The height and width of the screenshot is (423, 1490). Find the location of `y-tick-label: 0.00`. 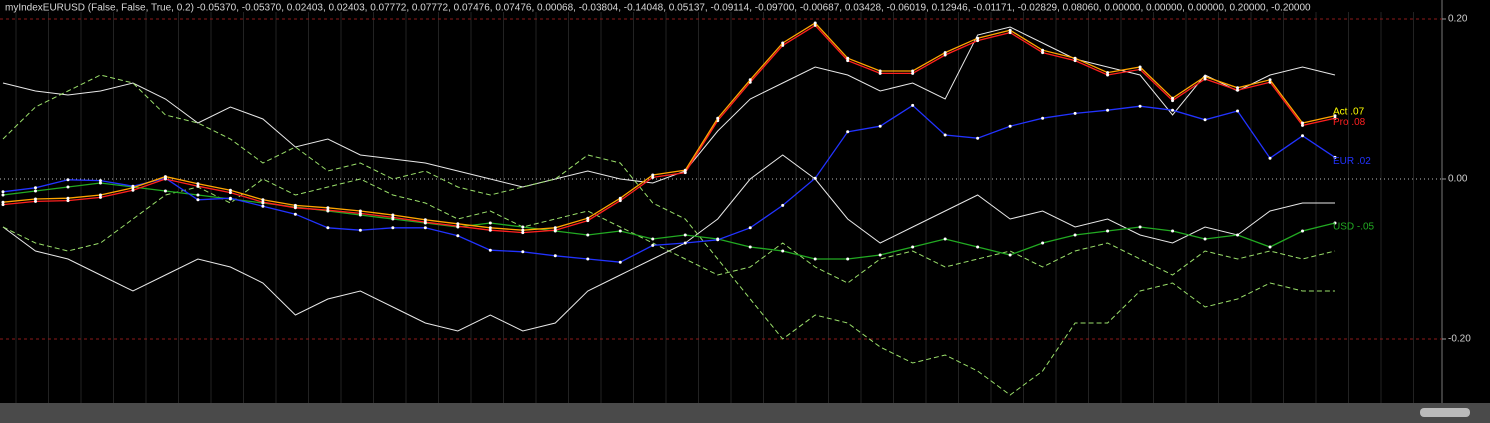

y-tick-label: 0.00 is located at coordinates (1458, 179).